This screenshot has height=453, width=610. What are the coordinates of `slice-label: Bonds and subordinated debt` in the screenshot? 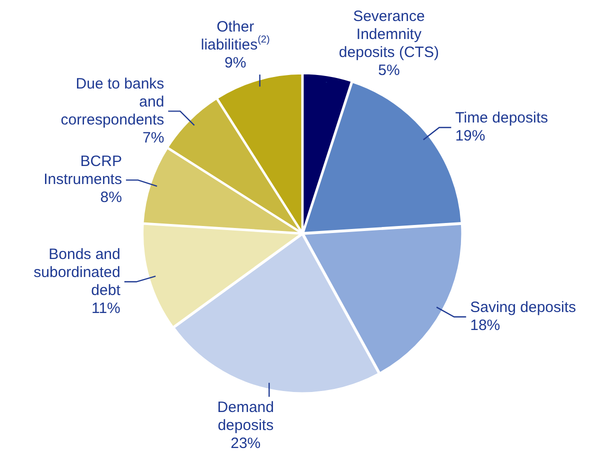 It's located at (78, 272).